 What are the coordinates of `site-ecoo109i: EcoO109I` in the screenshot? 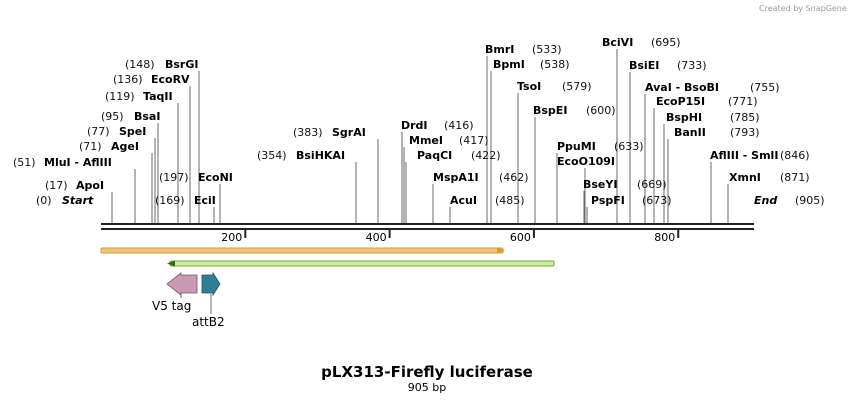 It's located at (586, 161).